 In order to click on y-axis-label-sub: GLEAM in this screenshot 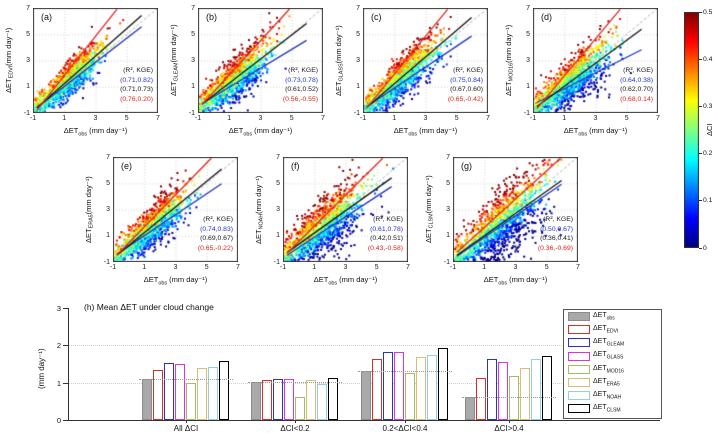, I will do `click(176, 72)`.